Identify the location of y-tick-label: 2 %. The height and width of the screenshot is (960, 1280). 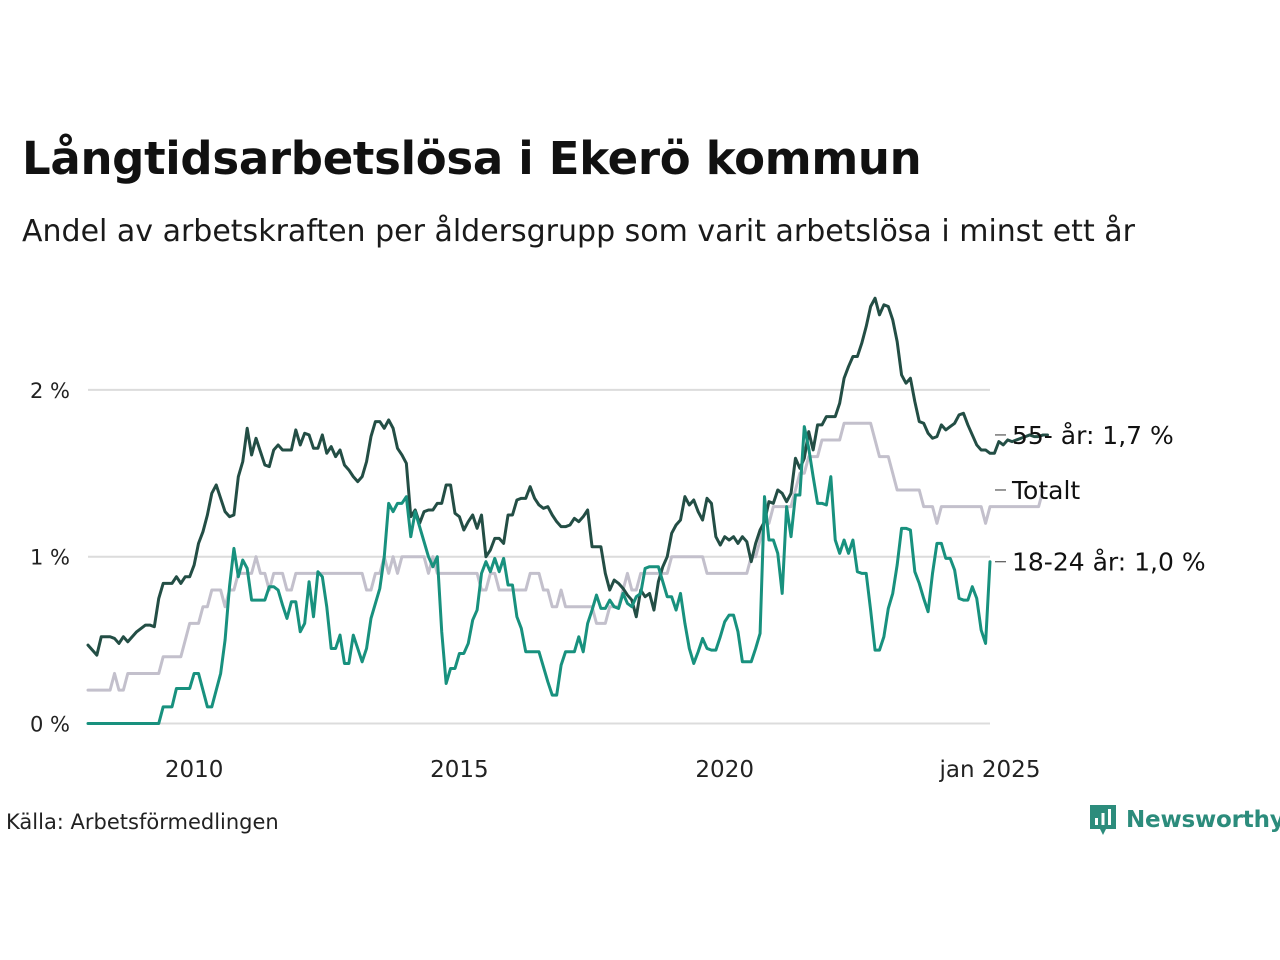
(50, 391).